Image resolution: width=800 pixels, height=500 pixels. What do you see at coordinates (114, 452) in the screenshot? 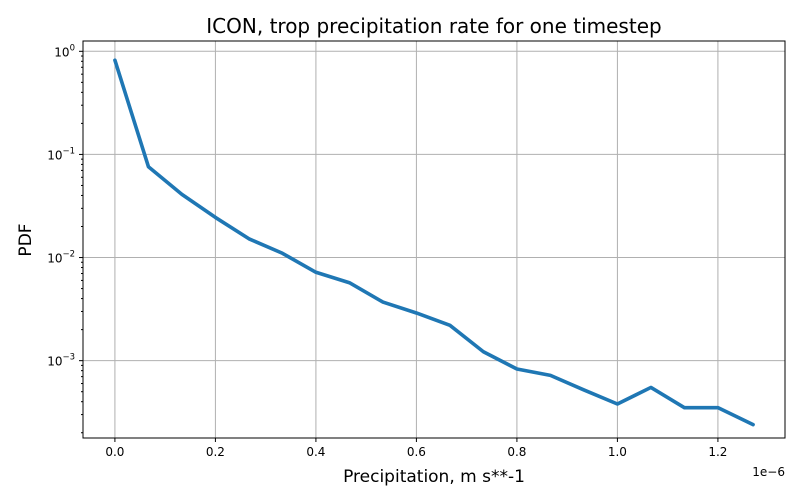
I see `x-tick-label: 0.0` at bounding box center [114, 452].